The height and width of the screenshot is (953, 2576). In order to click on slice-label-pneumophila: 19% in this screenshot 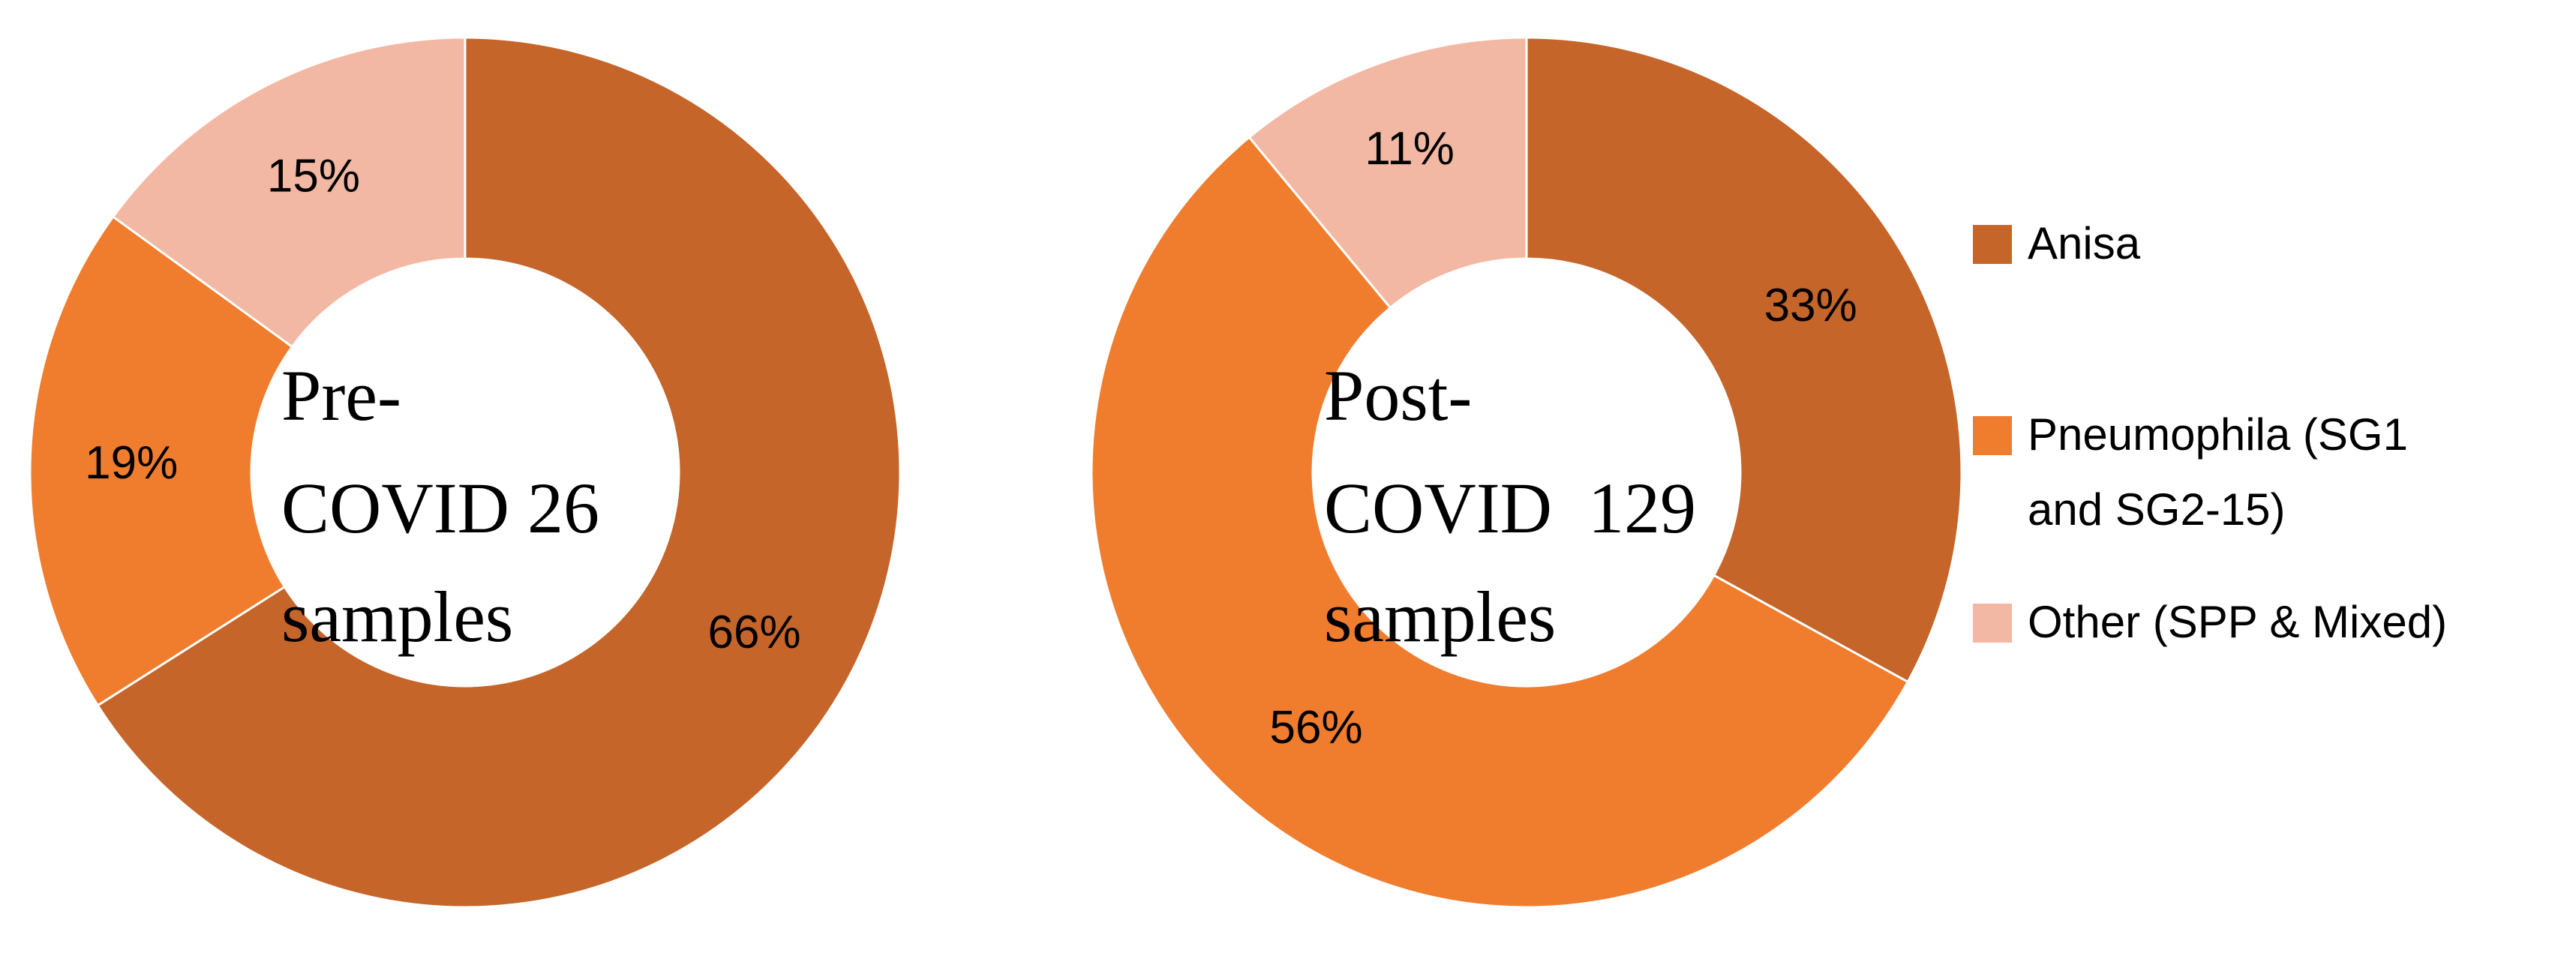, I will do `click(131, 463)`.